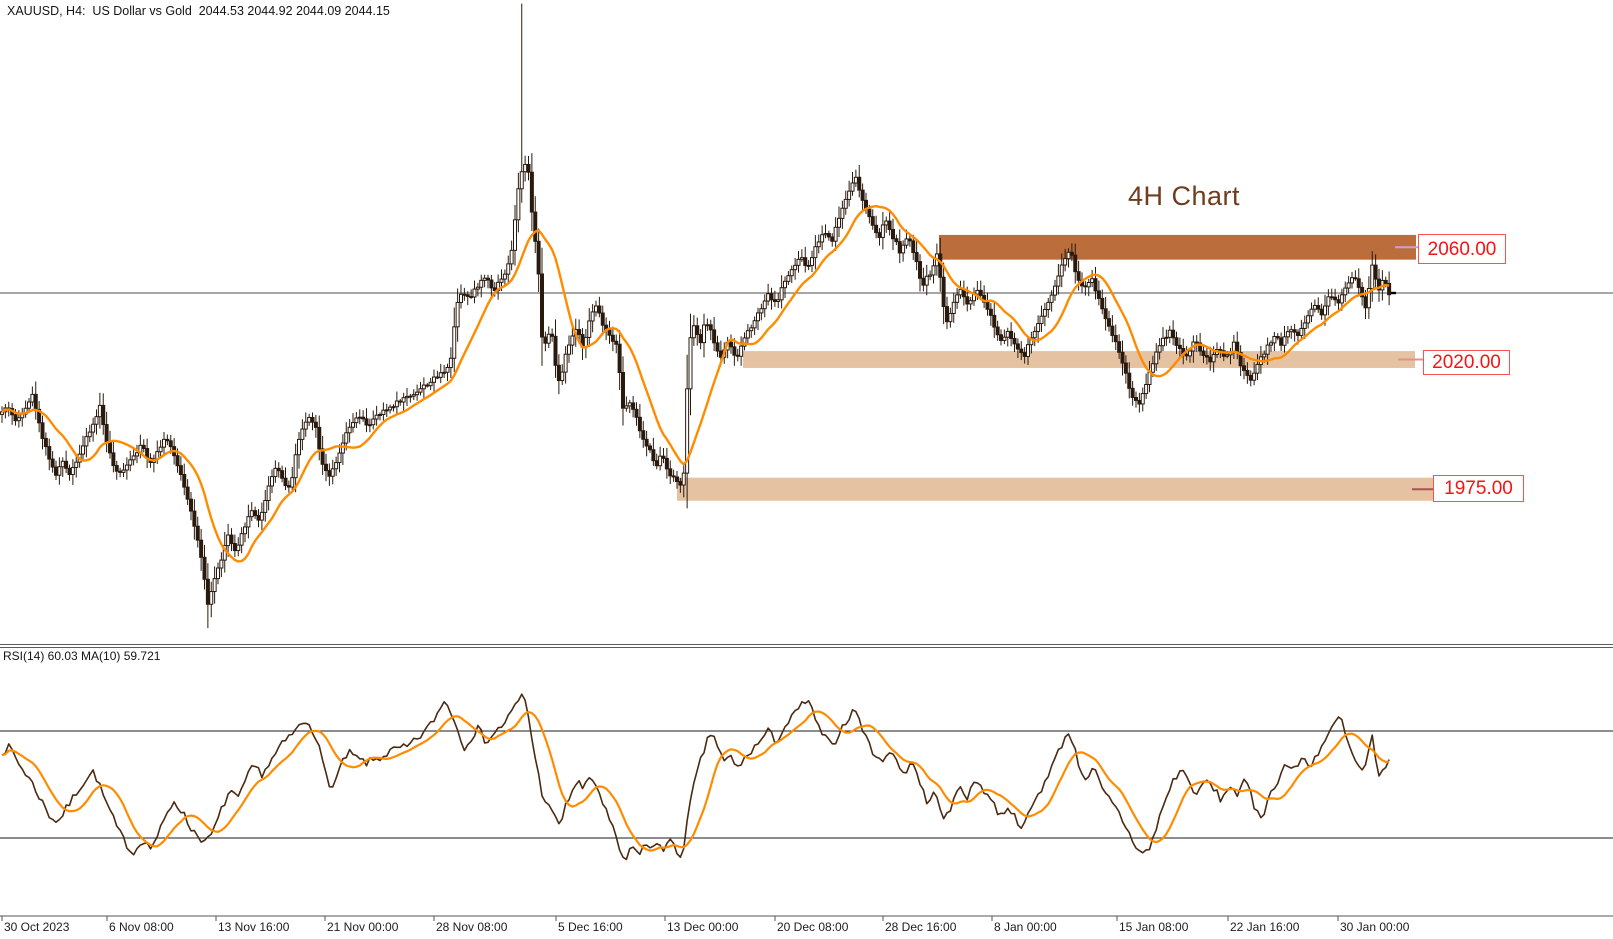  Describe the element at coordinates (921, 927) in the screenshot. I see `time-axis-label: 28 Dec 16:00` at that location.